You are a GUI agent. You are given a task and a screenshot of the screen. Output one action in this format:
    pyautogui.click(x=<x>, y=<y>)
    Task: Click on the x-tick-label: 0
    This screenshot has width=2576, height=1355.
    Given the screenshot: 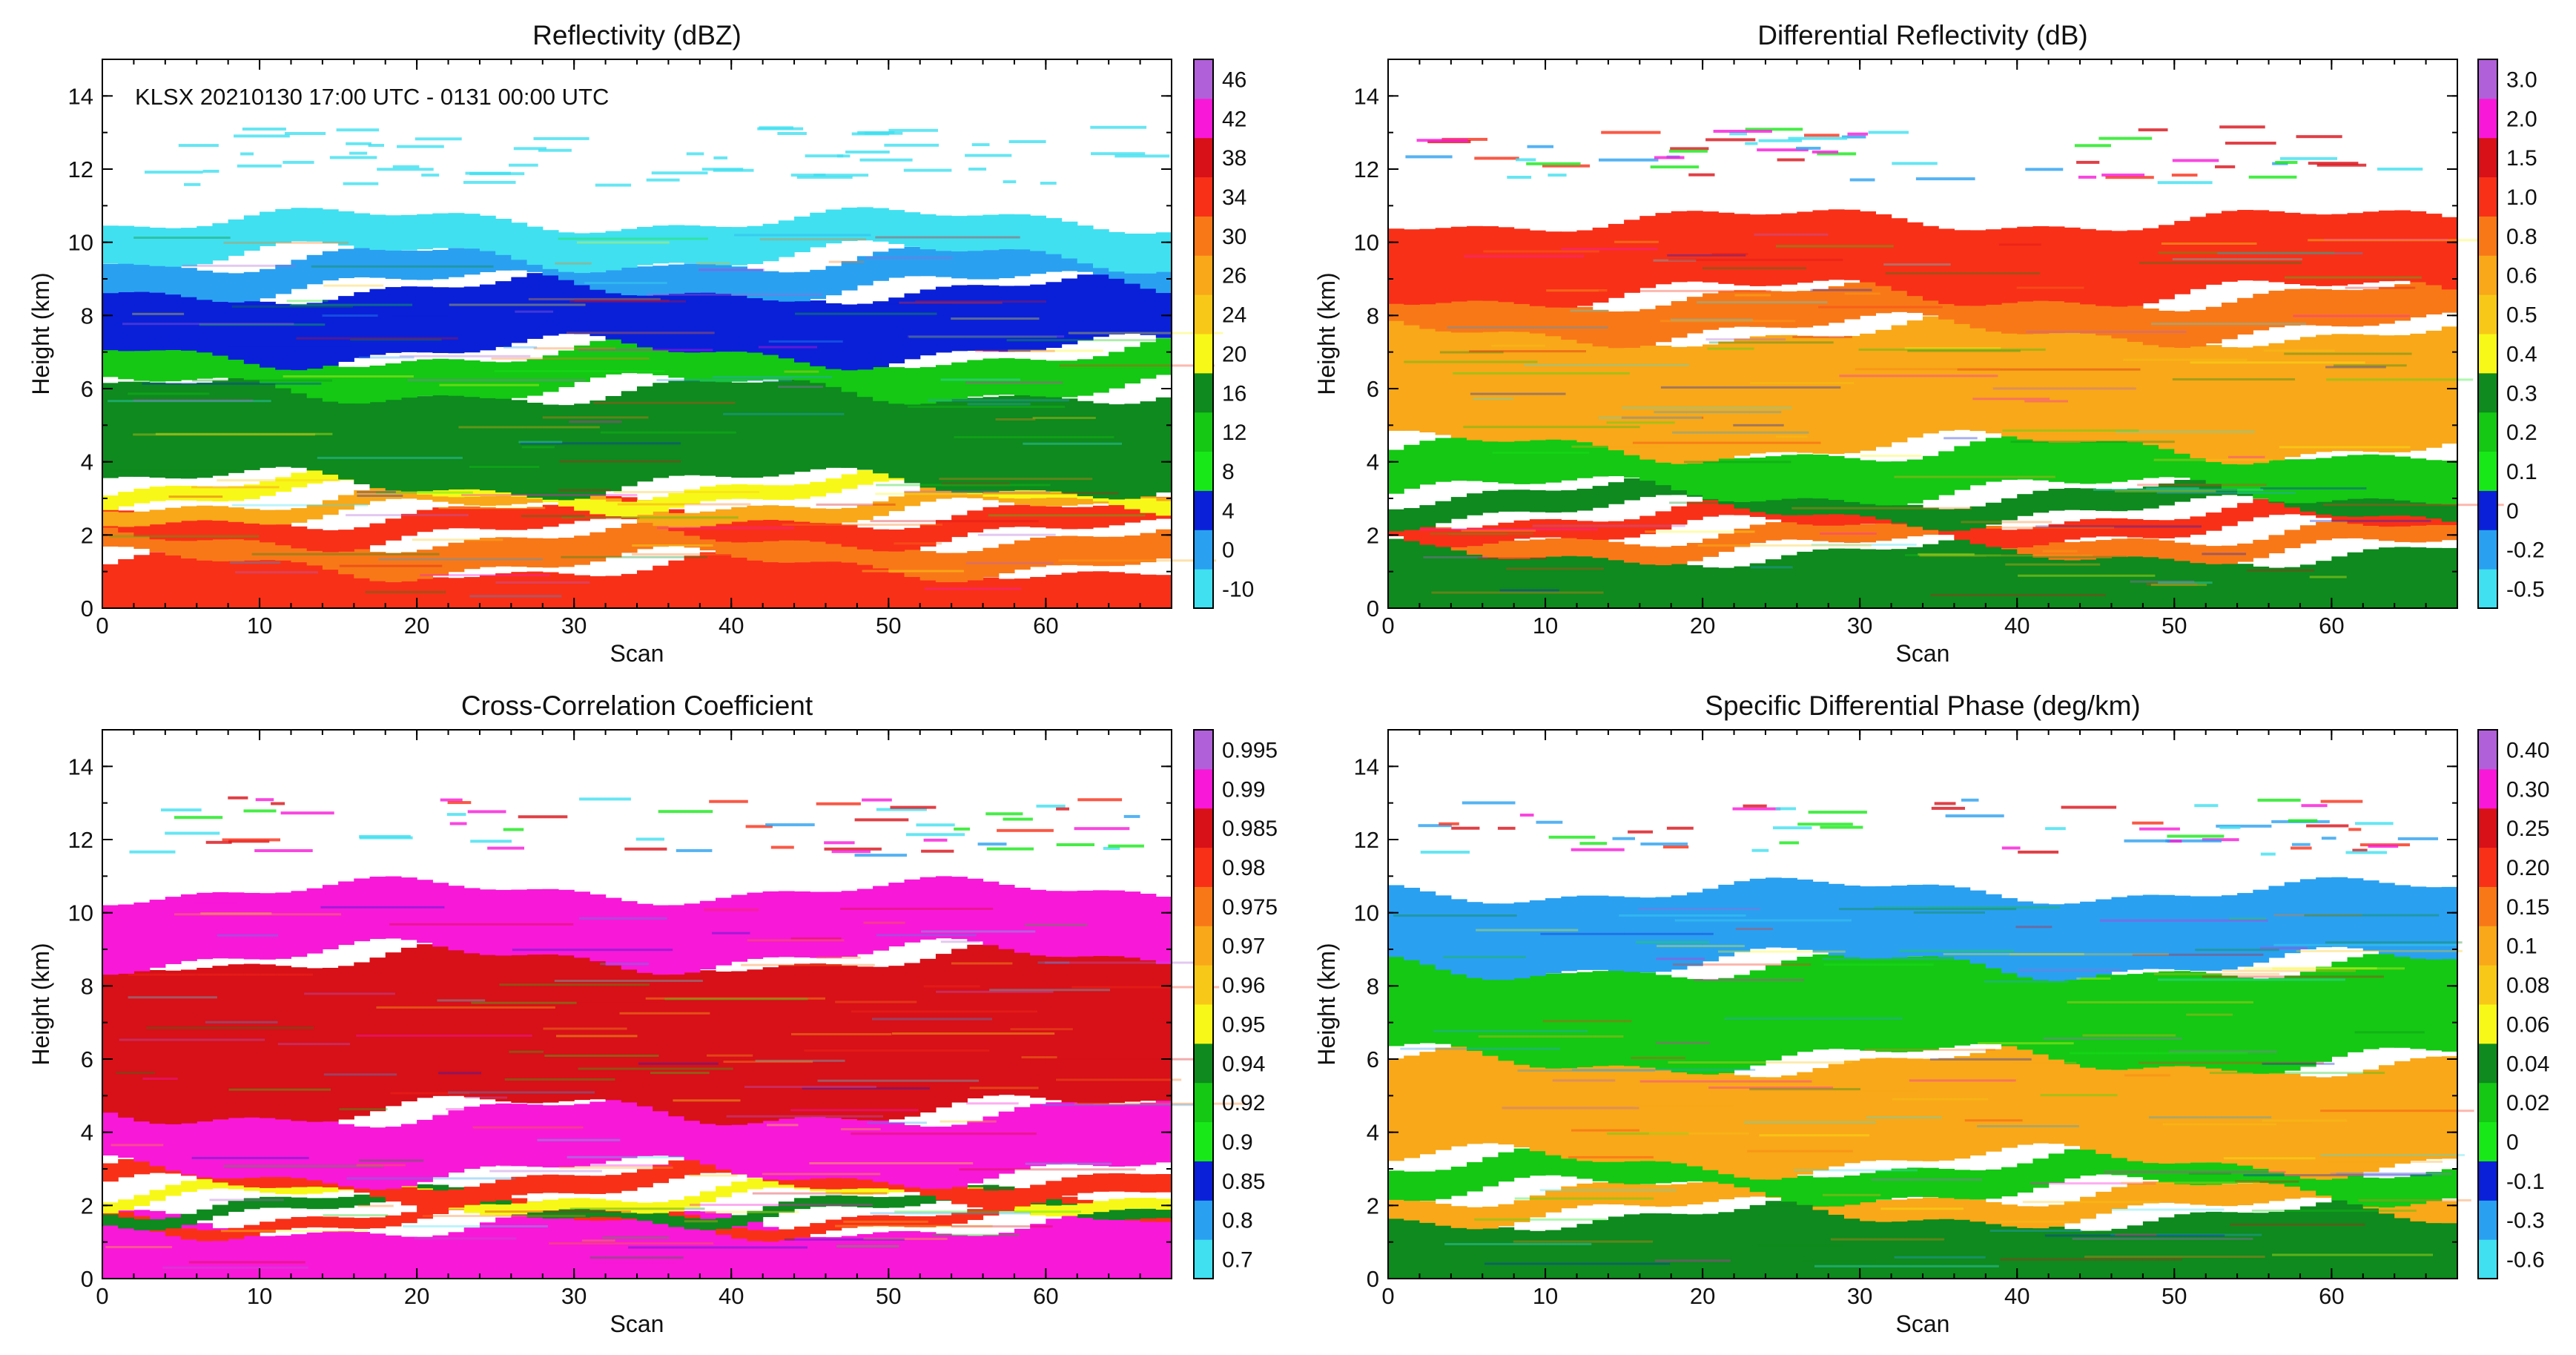 What is the action you would take?
    pyautogui.click(x=1387, y=1296)
    